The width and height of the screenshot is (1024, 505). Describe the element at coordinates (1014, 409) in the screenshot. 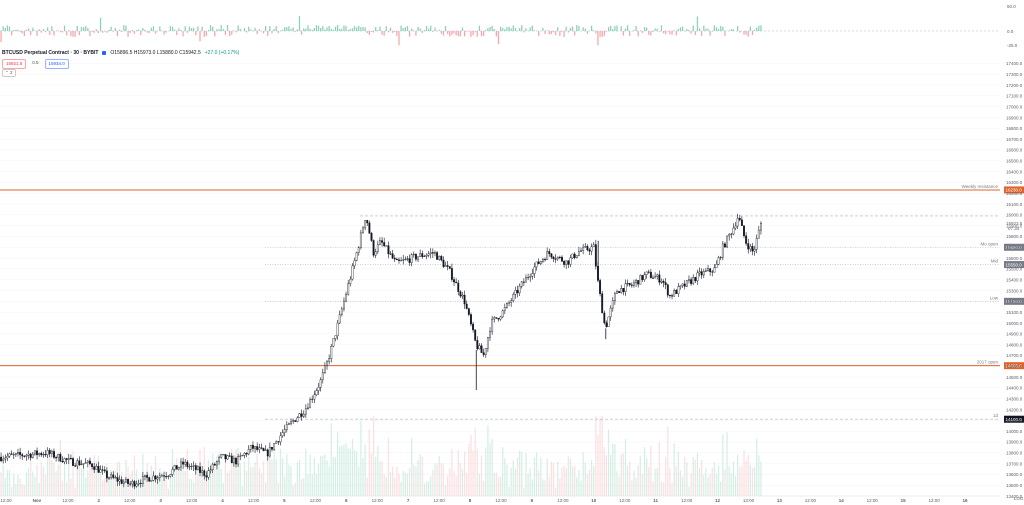

I see `price-tick-label: 14200.0` at that location.